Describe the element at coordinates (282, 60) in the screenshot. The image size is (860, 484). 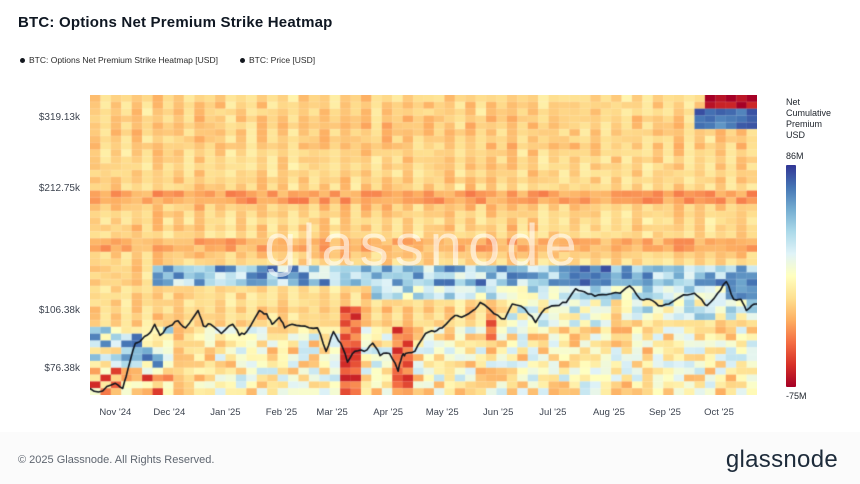
I see `legend-label-price: BTC: Price [USD]` at that location.